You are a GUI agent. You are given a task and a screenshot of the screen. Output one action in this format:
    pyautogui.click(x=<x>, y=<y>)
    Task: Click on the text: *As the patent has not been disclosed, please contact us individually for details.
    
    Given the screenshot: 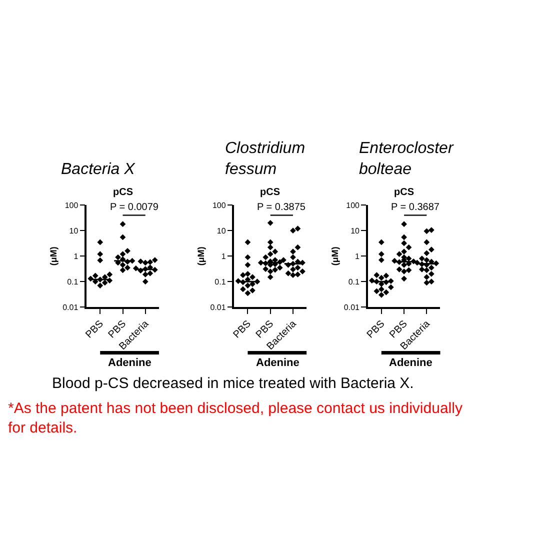 What is the action you would take?
    pyautogui.click(x=235, y=418)
    